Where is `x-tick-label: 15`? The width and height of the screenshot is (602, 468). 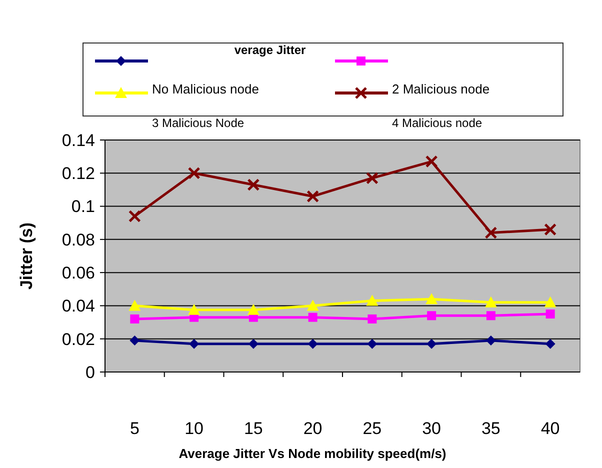
x-tick-label: 15 is located at coordinates (253, 428).